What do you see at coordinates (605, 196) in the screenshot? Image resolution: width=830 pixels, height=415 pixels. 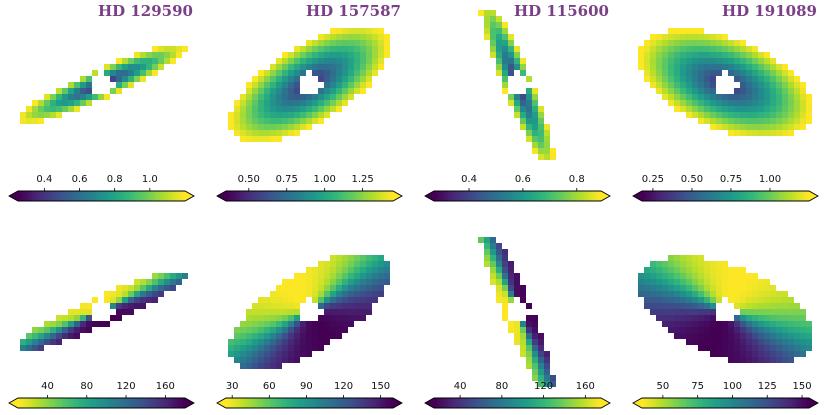 I see `colorbar-extend-max` at bounding box center [605, 196].